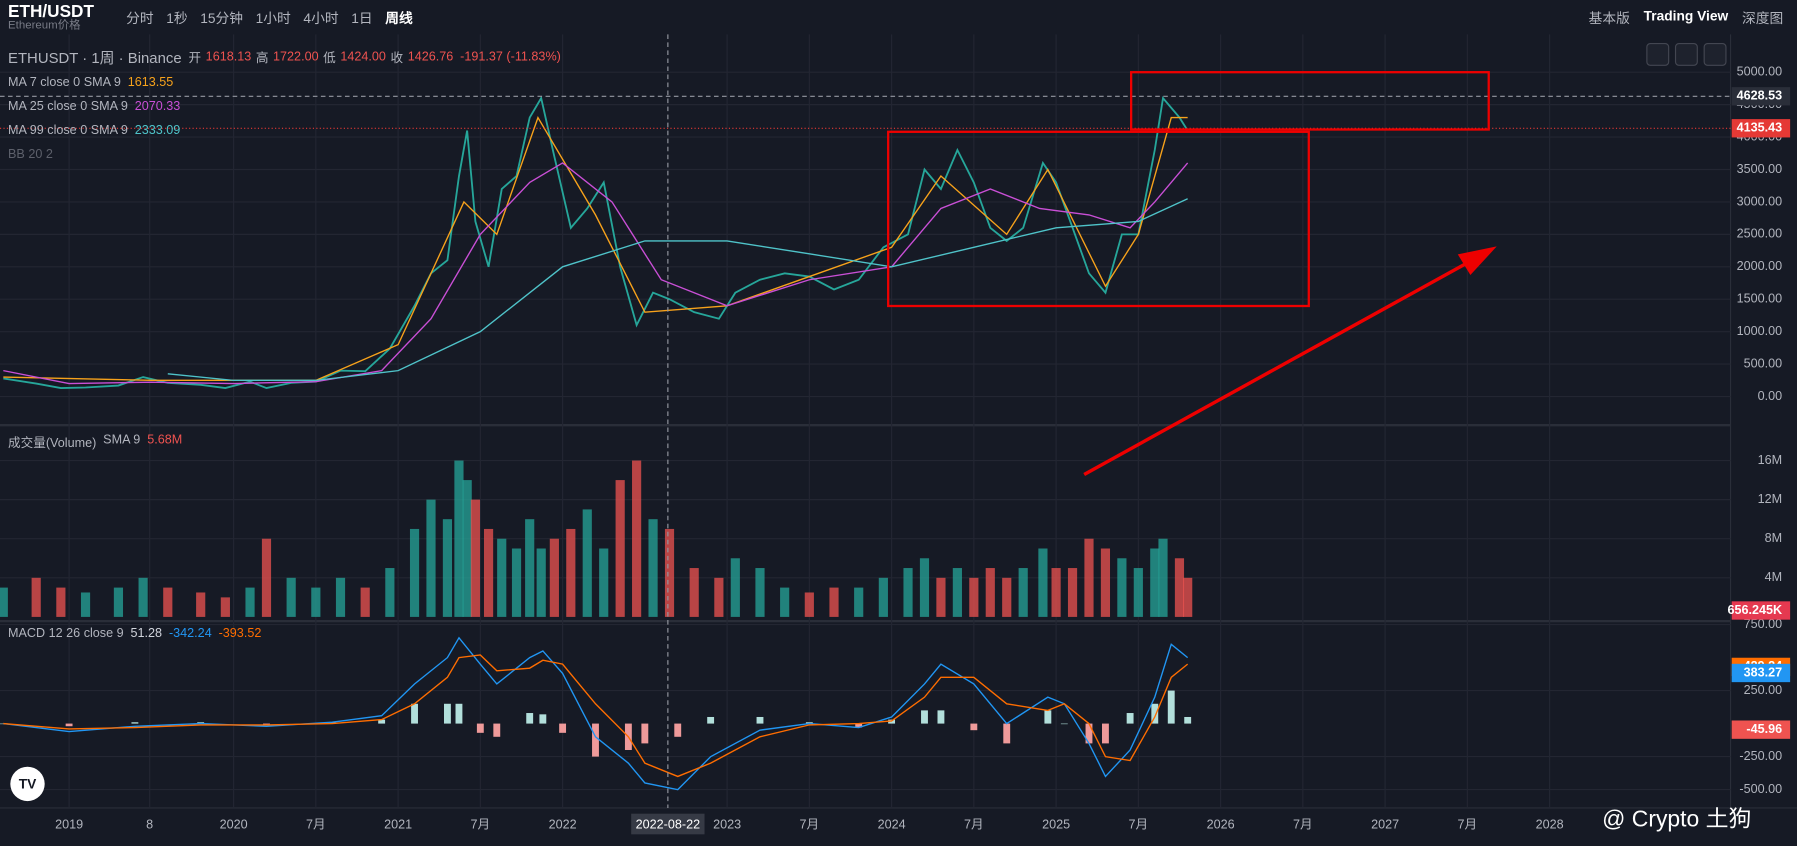 The height and width of the screenshot is (846, 1797). I want to click on hidden-indicator: BB 20 2, so click(94, 155).